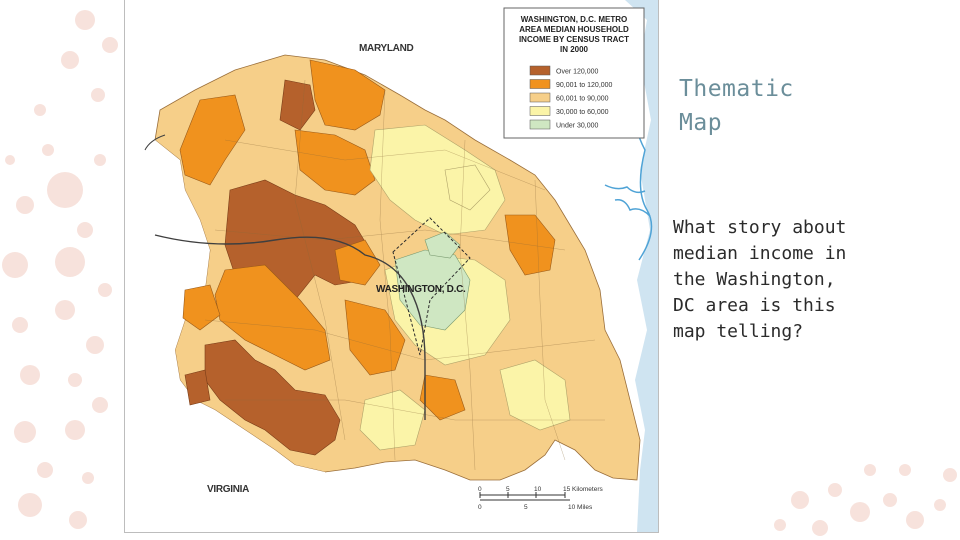 The height and width of the screenshot is (540, 960). I want to click on label-washington-dc: WASHINGTON, D.C., so click(421, 289).